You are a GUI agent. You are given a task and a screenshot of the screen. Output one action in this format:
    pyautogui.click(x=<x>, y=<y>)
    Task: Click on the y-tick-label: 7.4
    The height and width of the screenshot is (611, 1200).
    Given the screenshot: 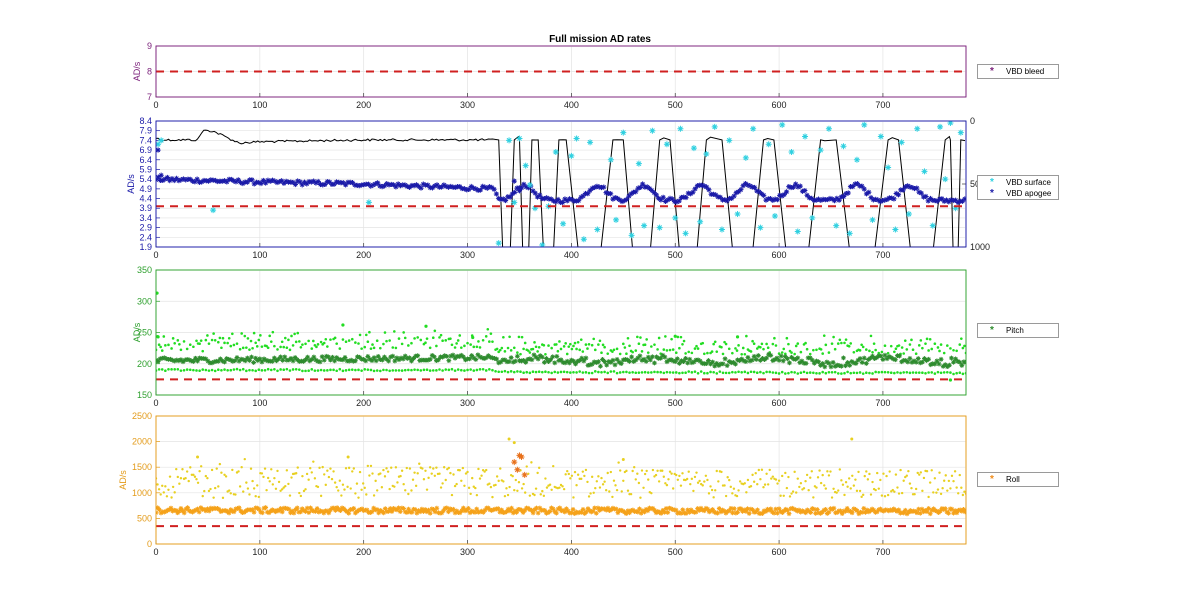 What is the action you would take?
    pyautogui.click(x=145, y=140)
    